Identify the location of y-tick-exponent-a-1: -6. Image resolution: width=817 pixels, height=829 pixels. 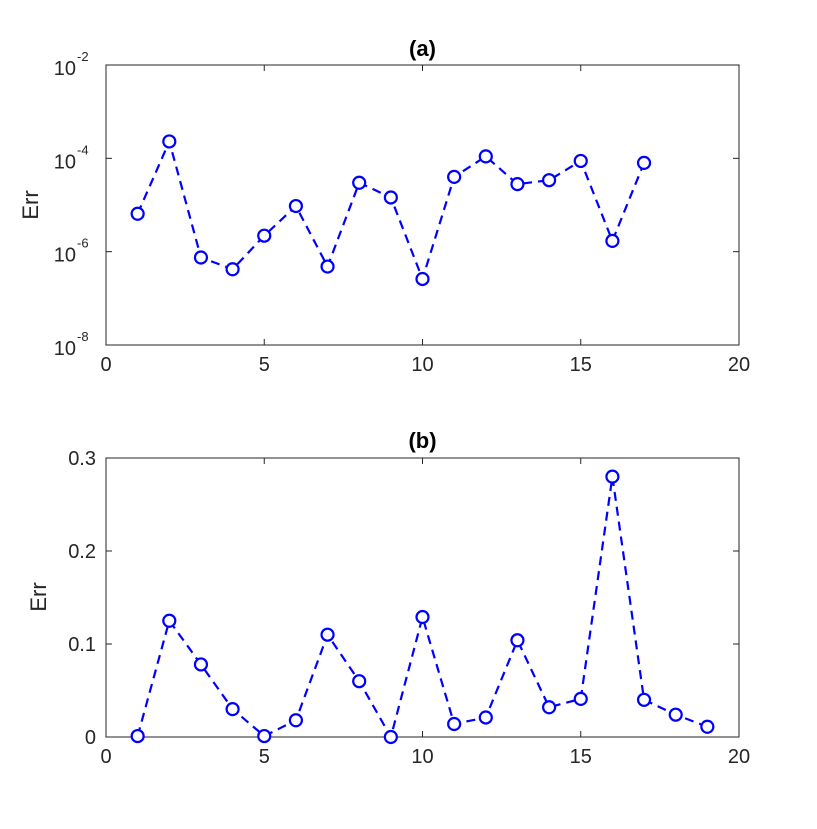
(83, 243).